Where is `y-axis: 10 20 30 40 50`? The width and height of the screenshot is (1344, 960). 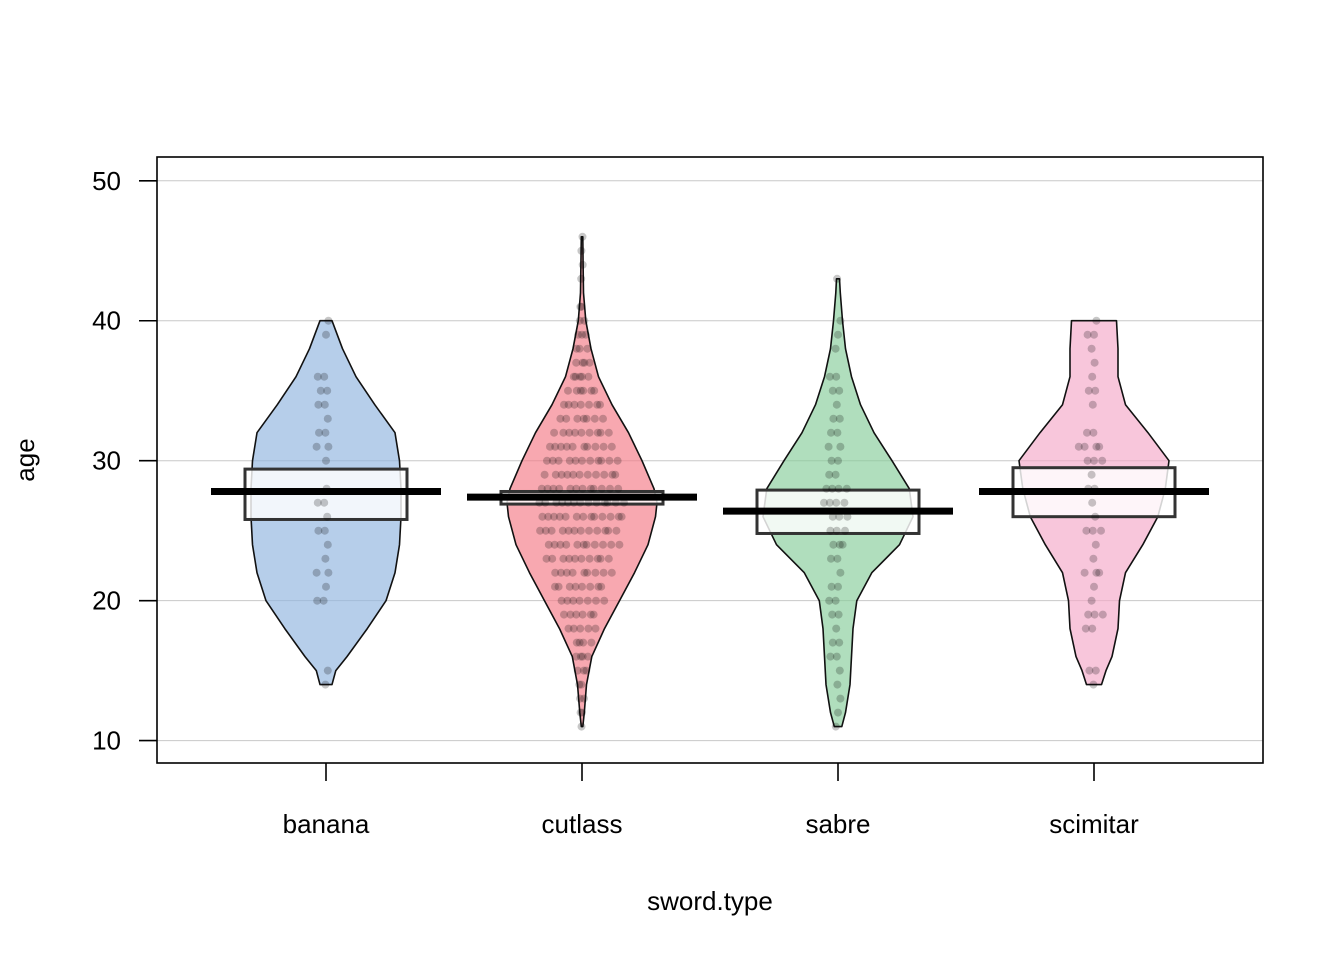 y-axis: 10 20 30 40 50 is located at coordinates (124, 461).